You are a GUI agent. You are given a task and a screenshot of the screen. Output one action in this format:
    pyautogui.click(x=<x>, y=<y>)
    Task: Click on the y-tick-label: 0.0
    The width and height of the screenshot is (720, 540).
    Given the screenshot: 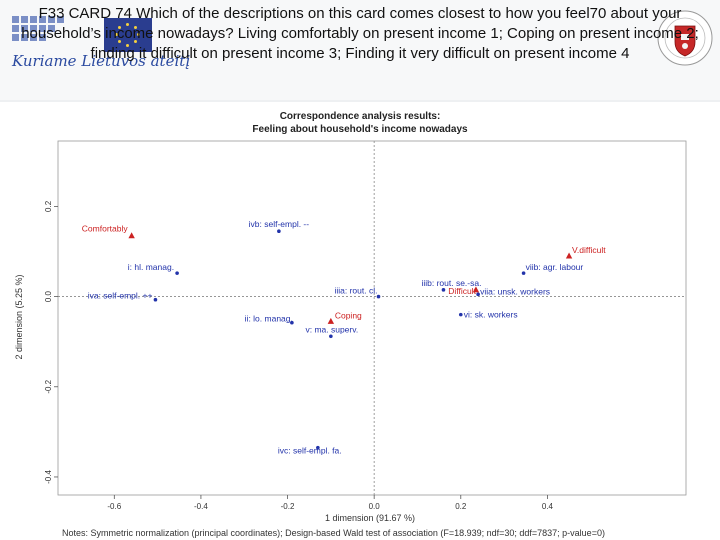 What is the action you would take?
    pyautogui.click(x=48, y=296)
    